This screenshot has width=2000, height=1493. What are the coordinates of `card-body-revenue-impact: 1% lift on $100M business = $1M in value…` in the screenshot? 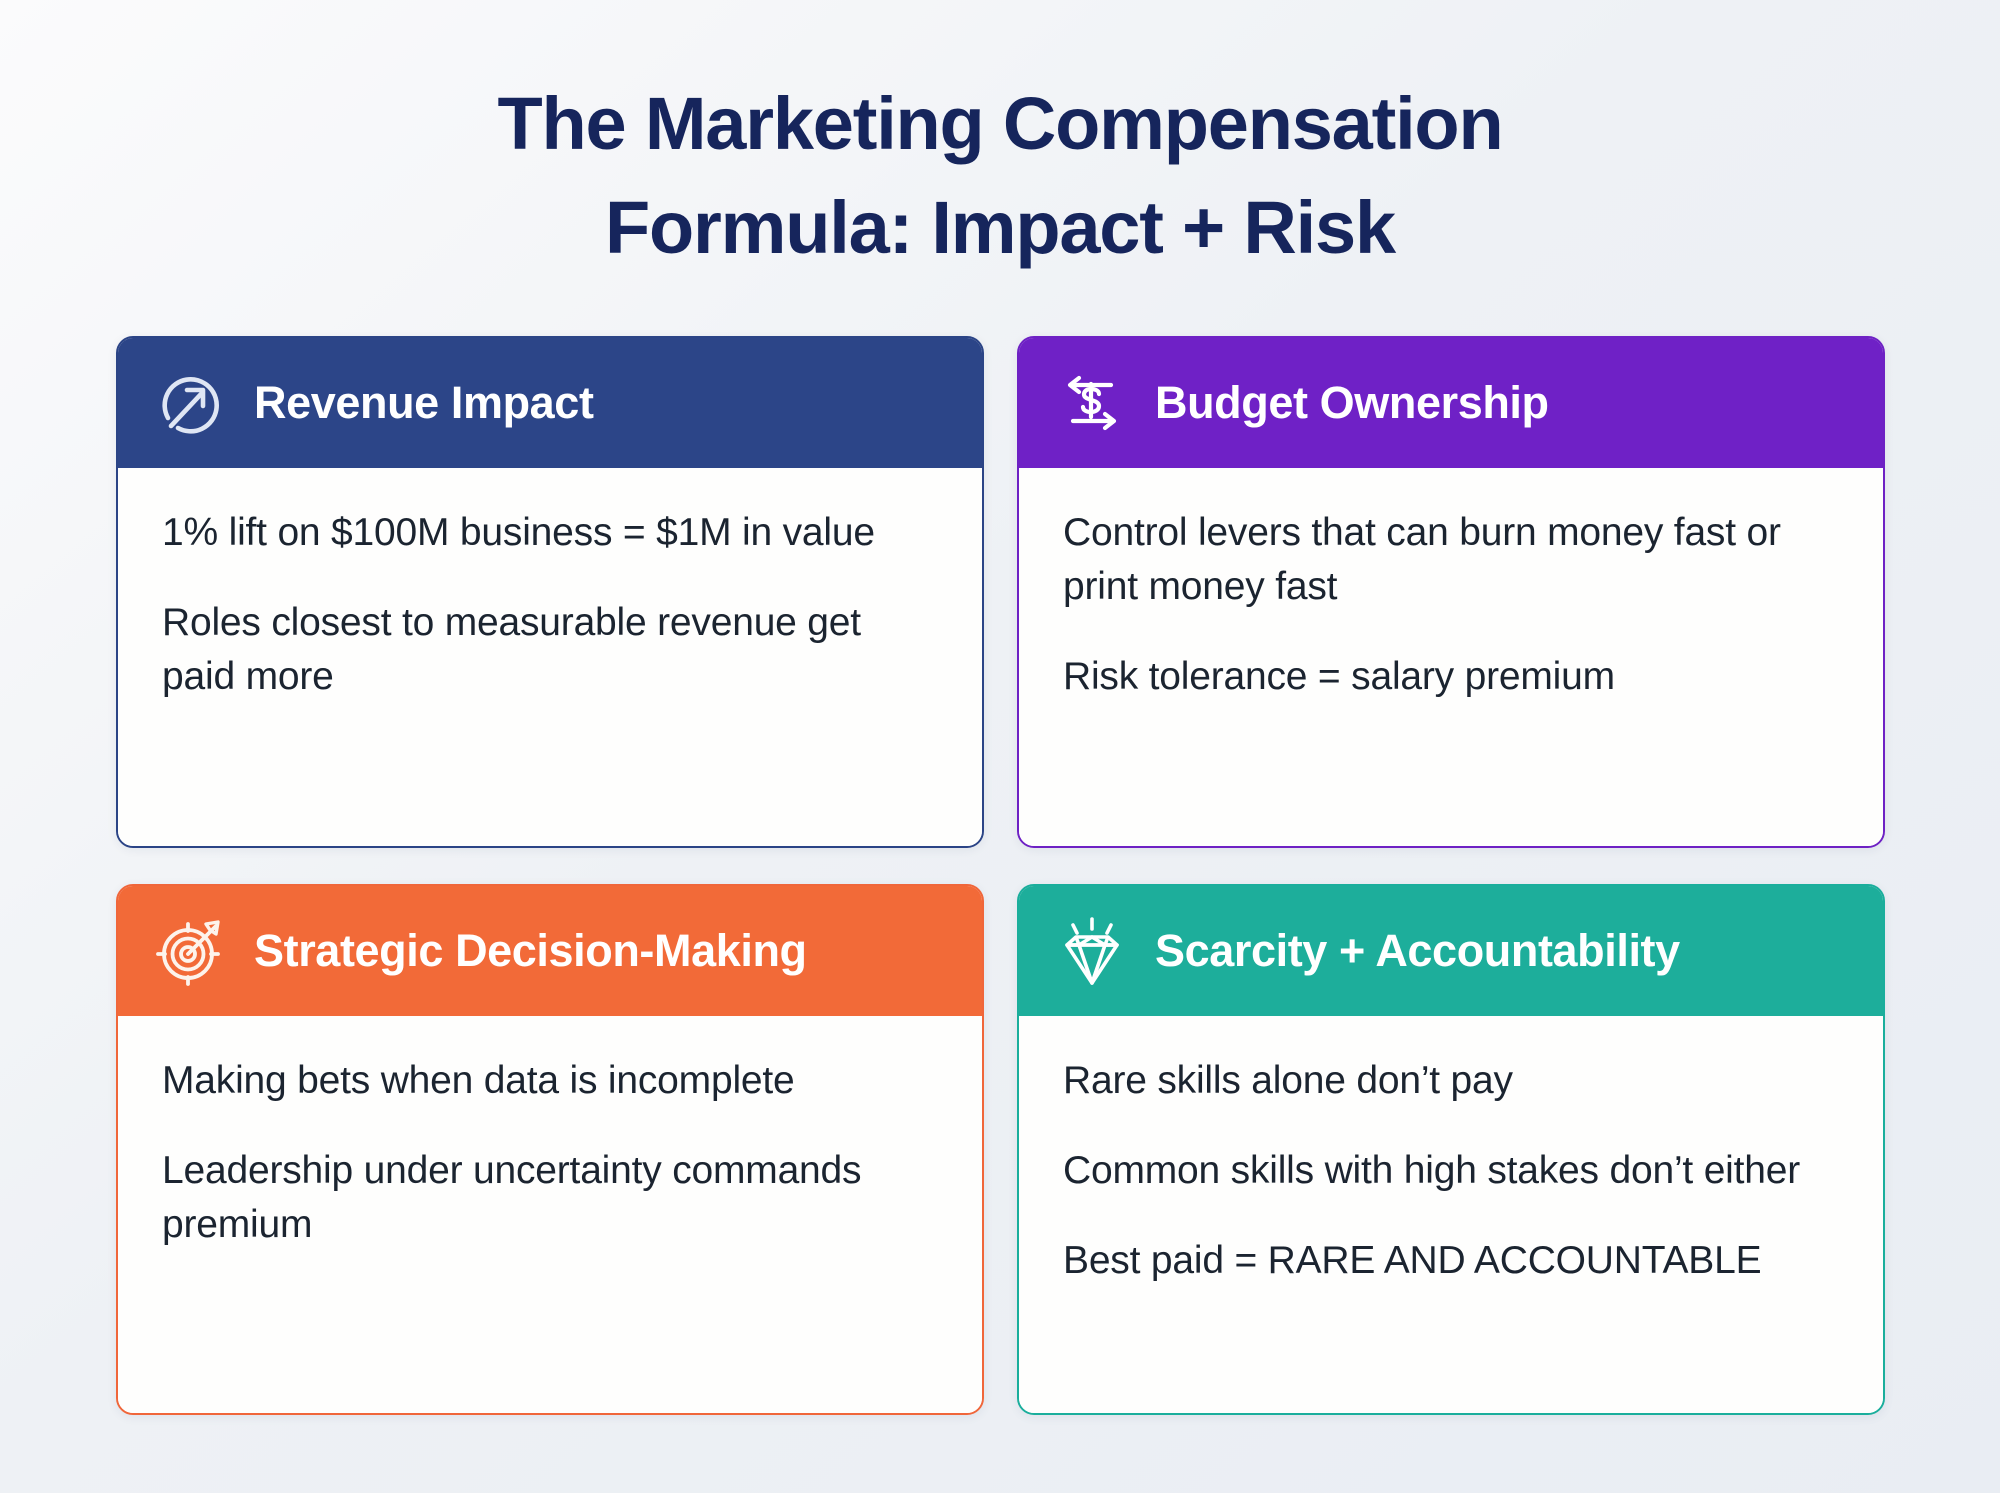 It's located at (550, 657).